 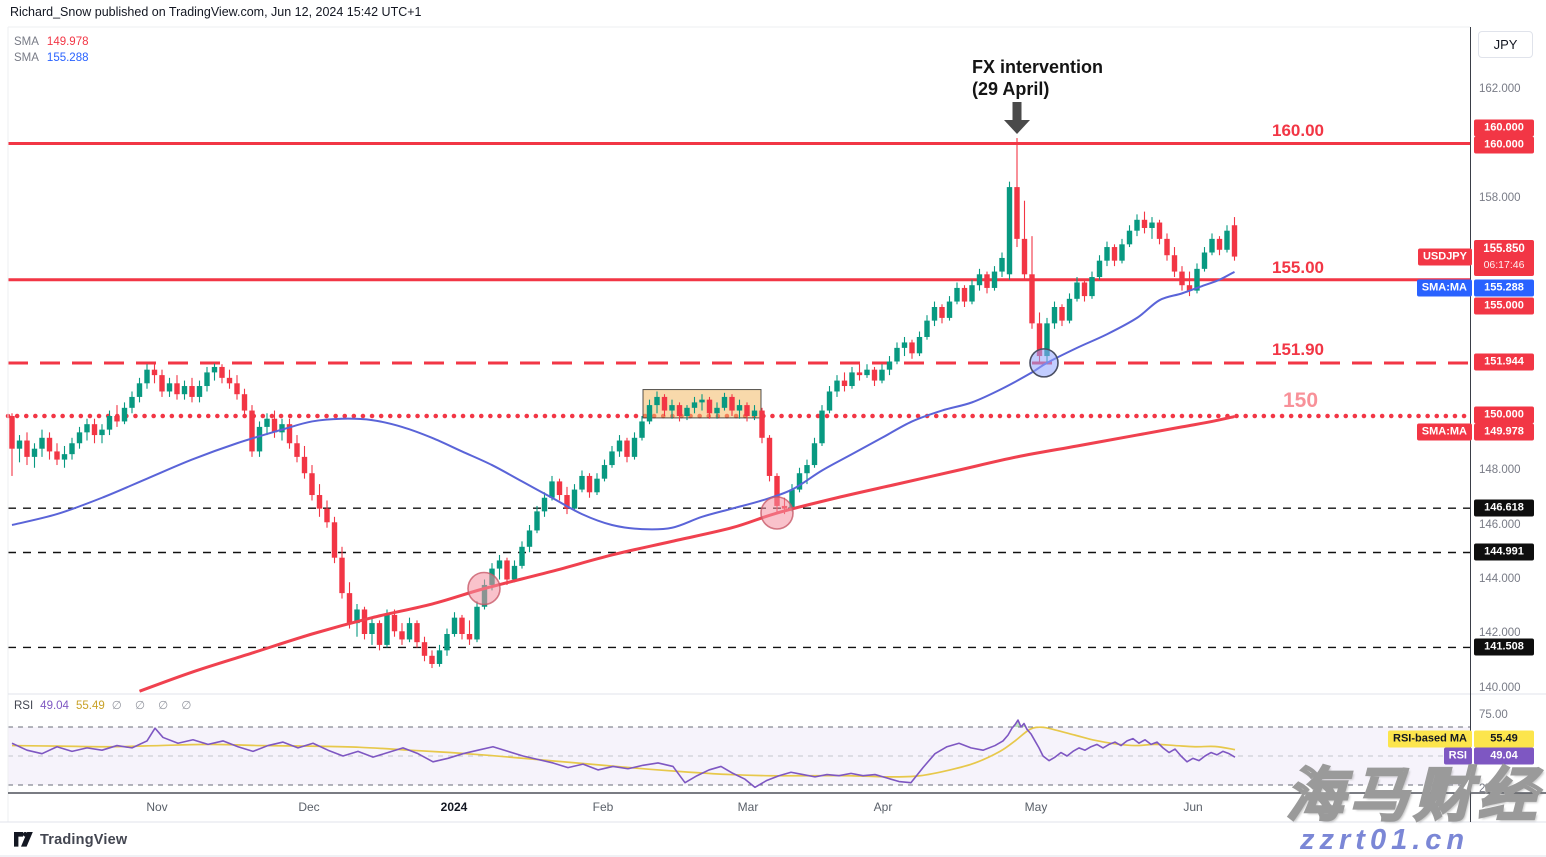 What do you see at coordinates (1301, 400) in the screenshot?
I see `level-label-150: 150` at bounding box center [1301, 400].